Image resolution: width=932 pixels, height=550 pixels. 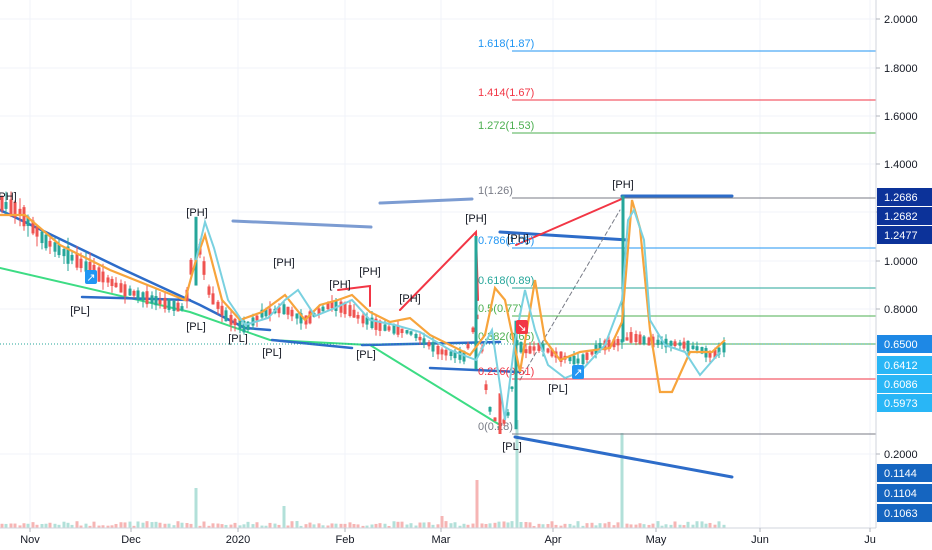 I want to click on price-tick-label: 1.8000, so click(x=901, y=69).